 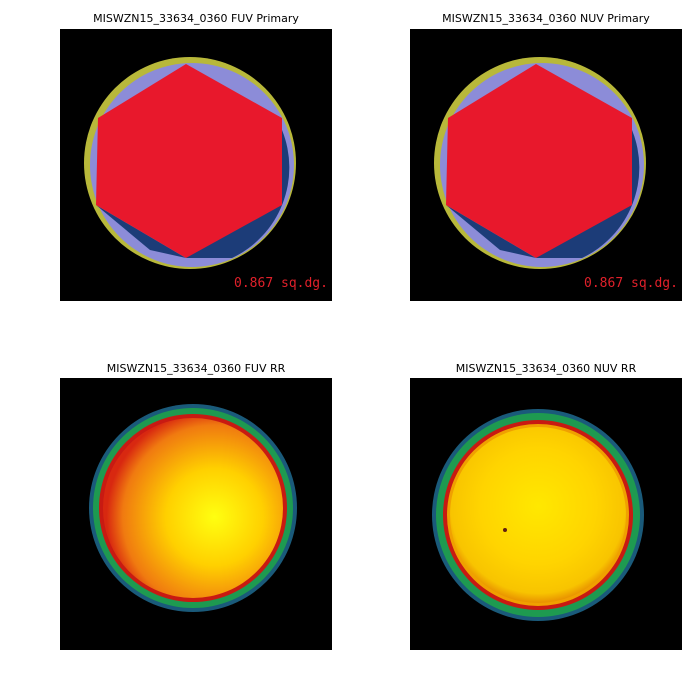 What do you see at coordinates (196, 368) in the screenshot?
I see `panel-title: MISWZN15_33634_0360 FUV RR` at bounding box center [196, 368].